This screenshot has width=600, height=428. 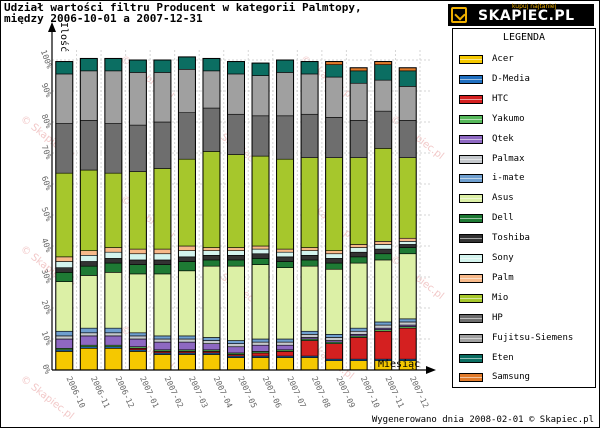 What do you see at coordinates (125, 392) in the screenshot?
I see `x-tick-label: 2006-12` at bounding box center [125, 392].